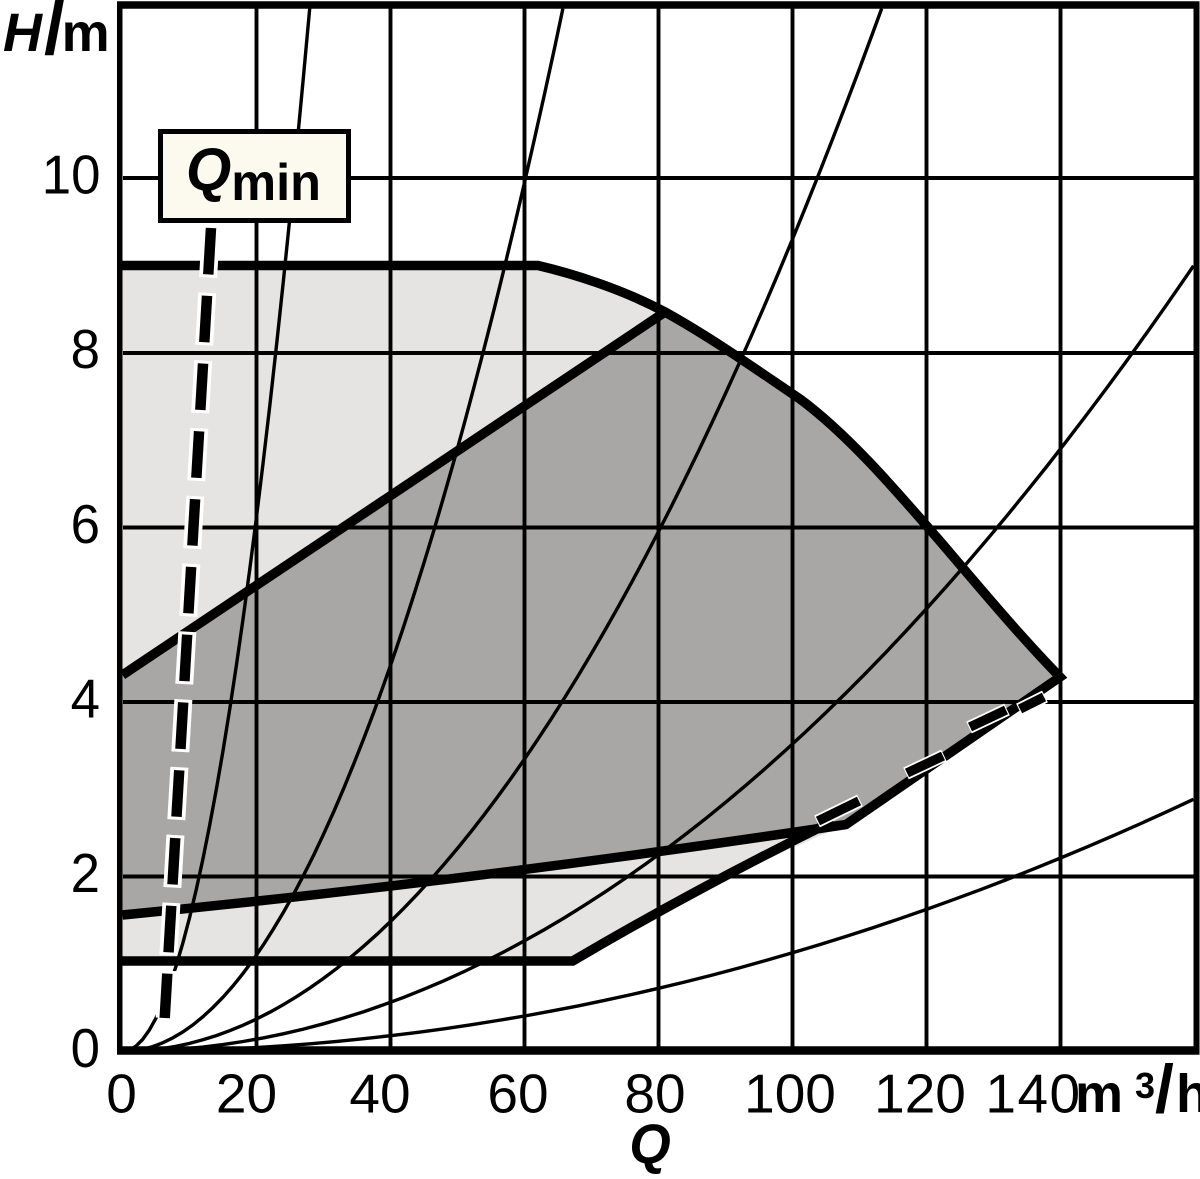 The width and height of the screenshot is (1200, 1179). Describe the element at coordinates (71, 175) in the screenshot. I see `svg-text: 10` at that location.